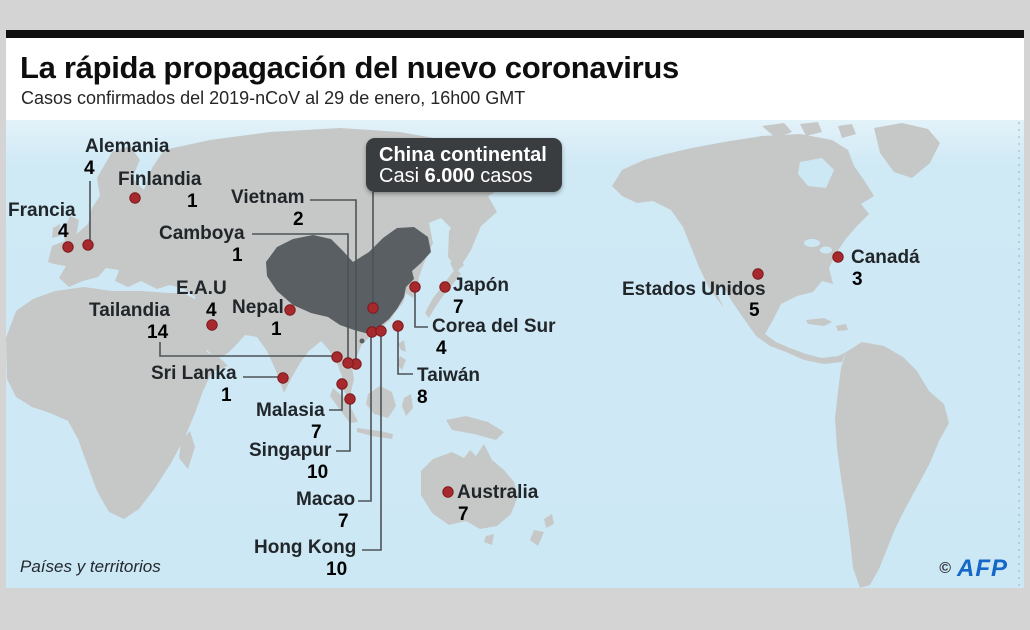 This screenshot has height=630, width=1030. What do you see at coordinates (457, 264) in the screenshot?
I see `landmass-hokkaido` at bounding box center [457, 264].